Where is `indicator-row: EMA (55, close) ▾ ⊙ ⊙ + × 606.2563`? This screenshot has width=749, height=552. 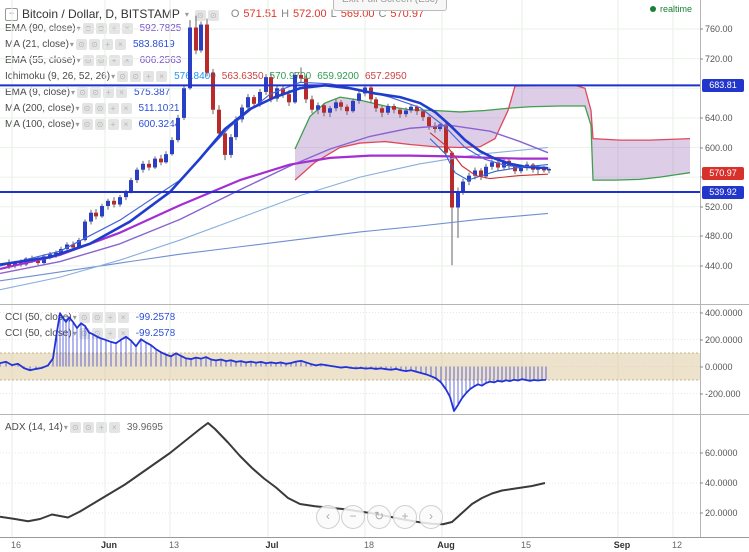
indicator-row: EMA (55, close) ▾ ⊙ ⊙ + × 606.2563 is located at coordinates (96, 60).